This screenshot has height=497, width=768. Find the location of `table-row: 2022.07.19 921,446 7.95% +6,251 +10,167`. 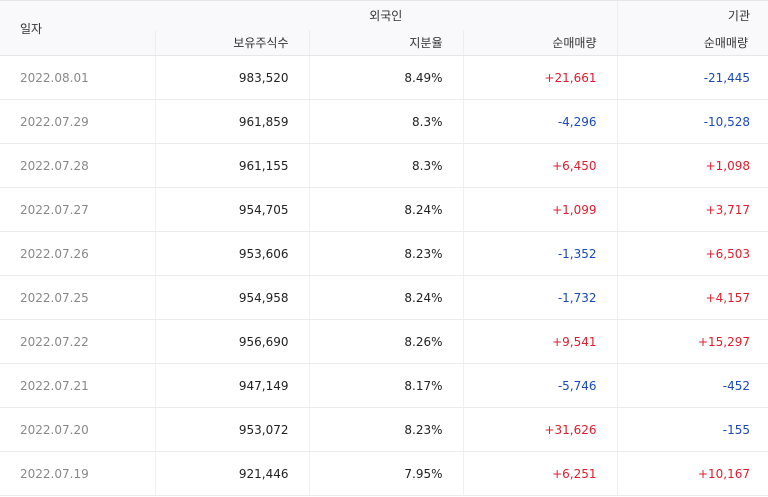

table-row: 2022.07.19 921,446 7.95% +6,251 +10,167 is located at coordinates (384, 473).